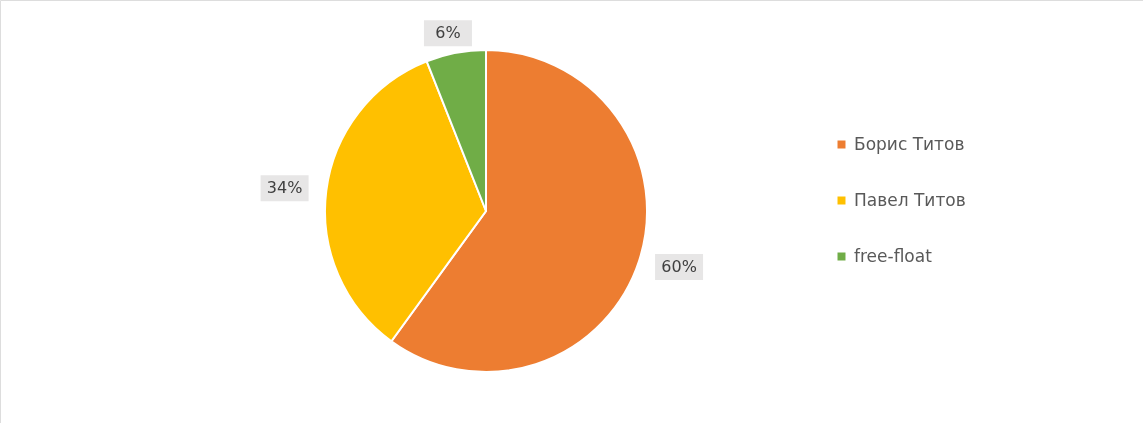 Image resolution: width=1143 pixels, height=423 pixels. What do you see at coordinates (893, 255) in the screenshot?
I see `legend-label: free-float` at bounding box center [893, 255].